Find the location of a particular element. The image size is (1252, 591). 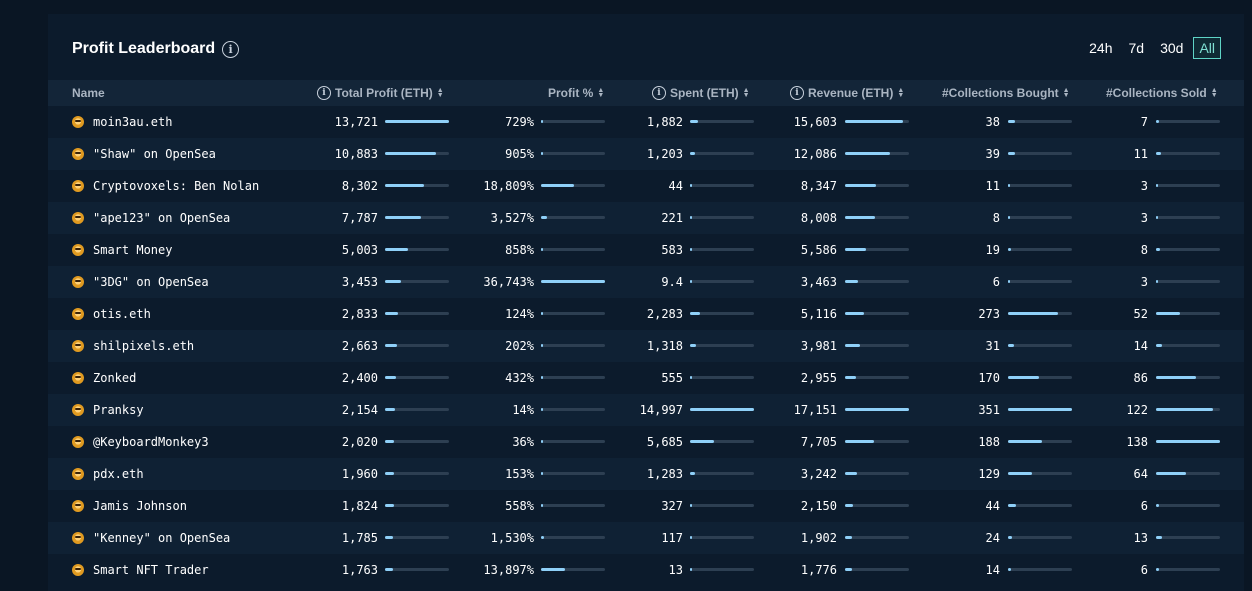

trader-name-cell: moin3au.eth is located at coordinates (122, 122).